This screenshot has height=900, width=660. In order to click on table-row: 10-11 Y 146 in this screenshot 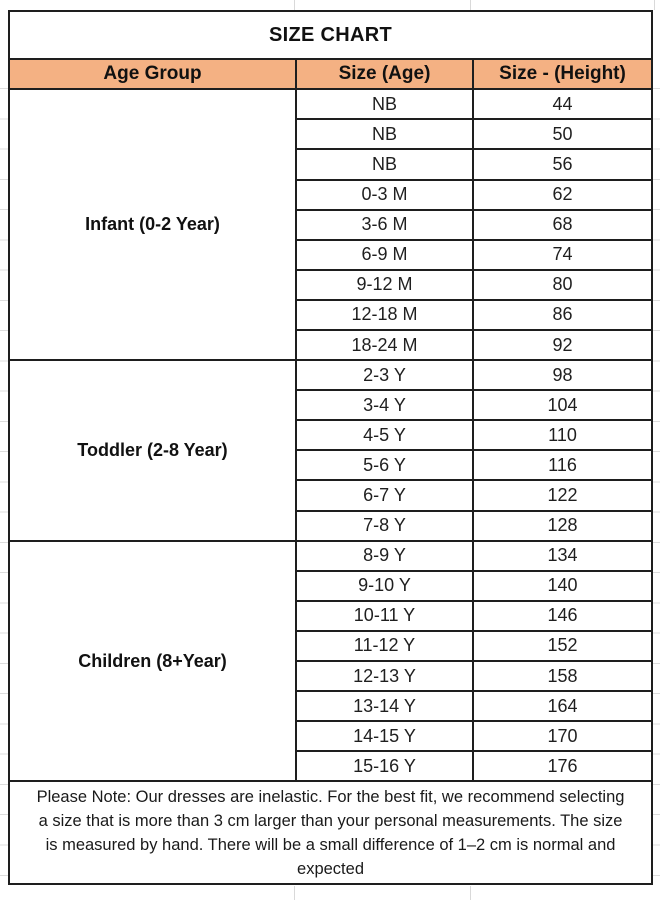, I will do `click(331, 615)`.